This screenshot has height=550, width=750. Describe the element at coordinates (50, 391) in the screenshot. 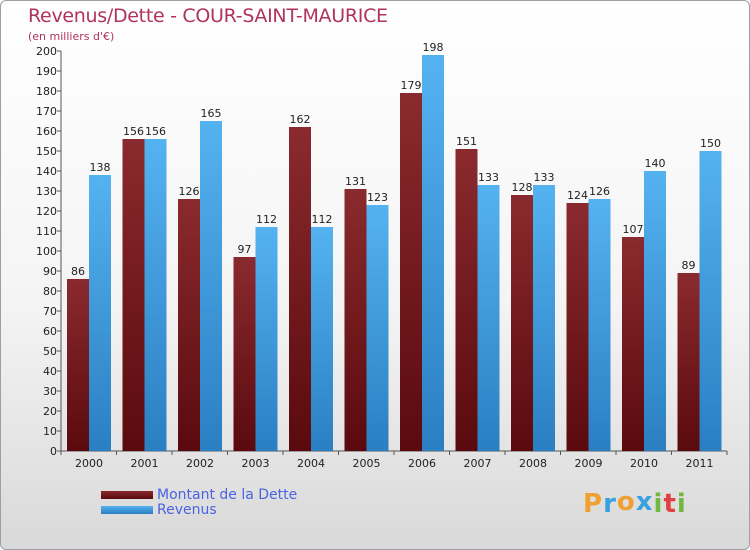

I see `y-tick-label: 30` at that location.